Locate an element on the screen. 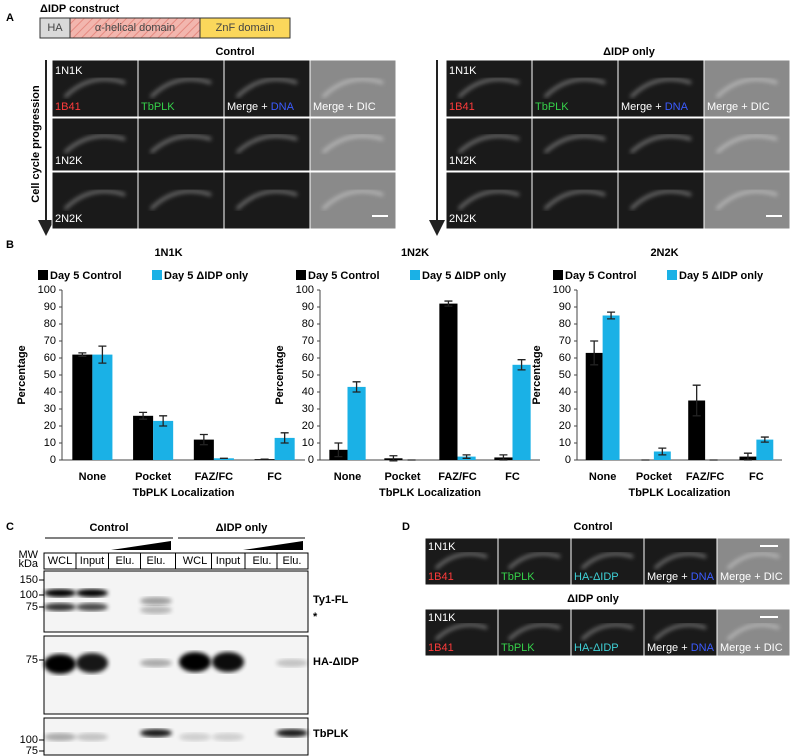  panel-letter: C is located at coordinates (10, 527).